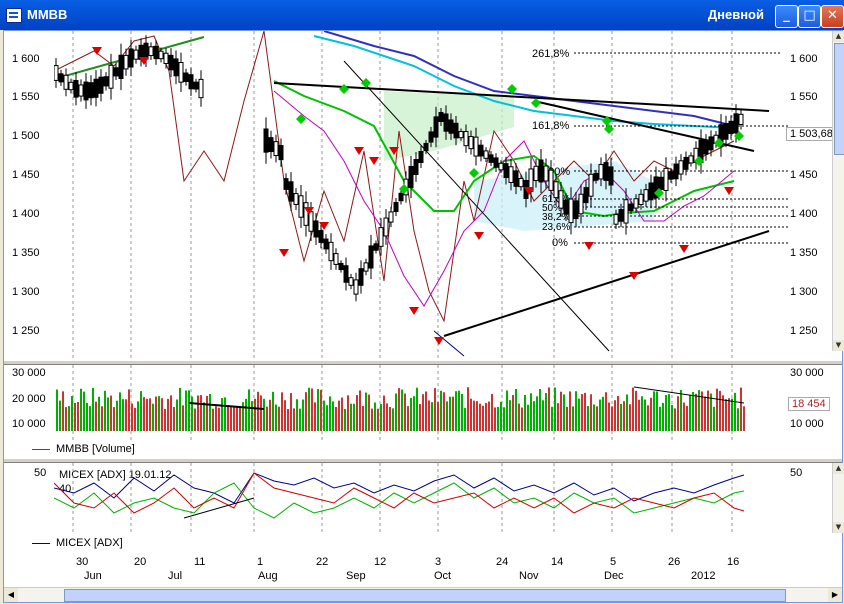 Image resolution: width=844 pixels, height=604 pixels. Describe the element at coordinates (613, 562) in the screenshot. I see `day-label: 5` at that location.